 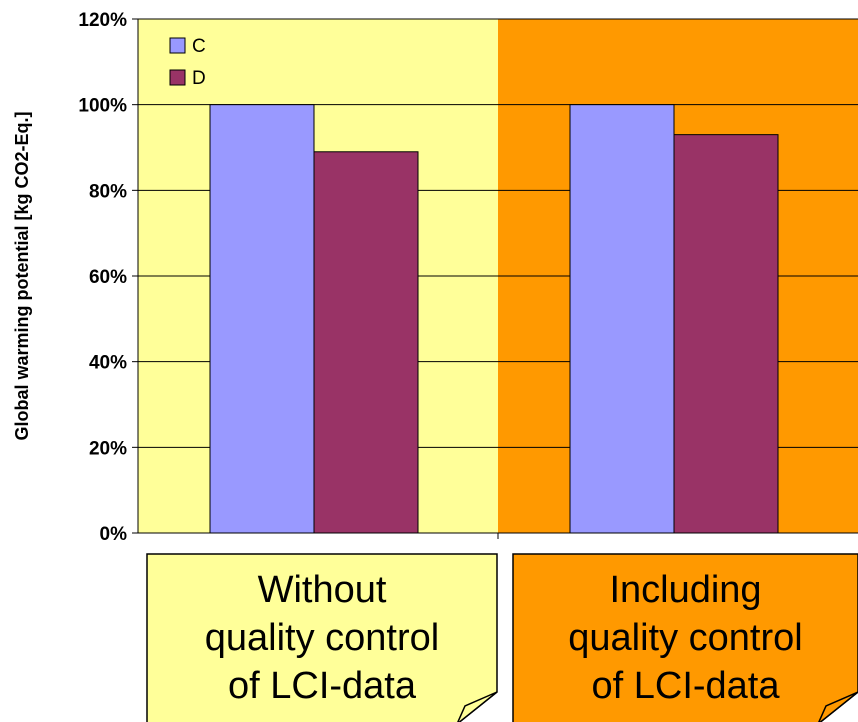 What do you see at coordinates (108, 191) in the screenshot?
I see `y-tick-label-80: 80%` at bounding box center [108, 191].